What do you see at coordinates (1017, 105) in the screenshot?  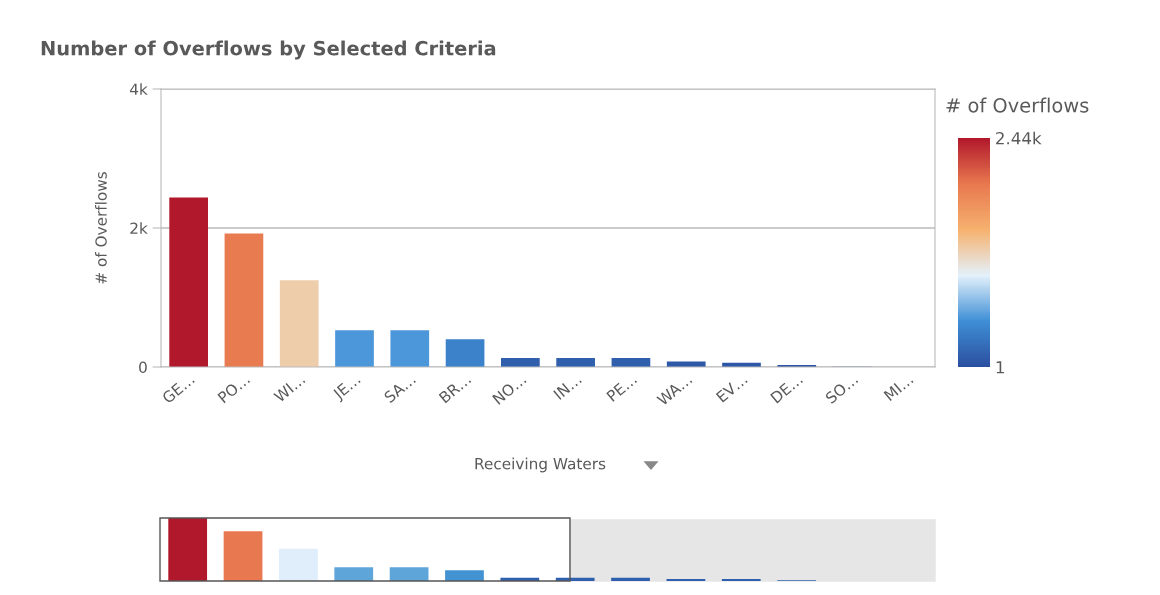 I see `color-bar-title: # of Overflows` at bounding box center [1017, 105].